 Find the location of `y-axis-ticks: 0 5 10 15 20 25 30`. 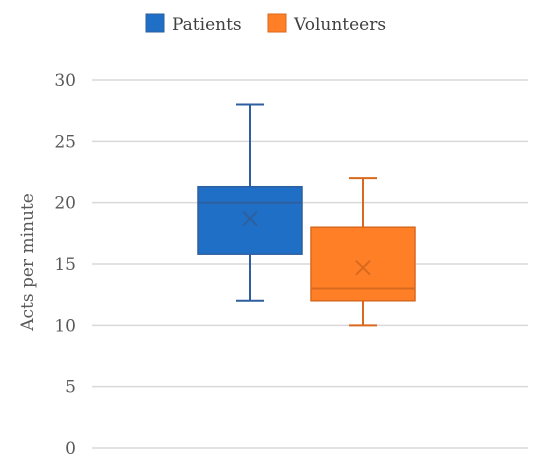

y-axis-ticks: 0 5 10 15 20 25 30 is located at coordinates (65, 265).